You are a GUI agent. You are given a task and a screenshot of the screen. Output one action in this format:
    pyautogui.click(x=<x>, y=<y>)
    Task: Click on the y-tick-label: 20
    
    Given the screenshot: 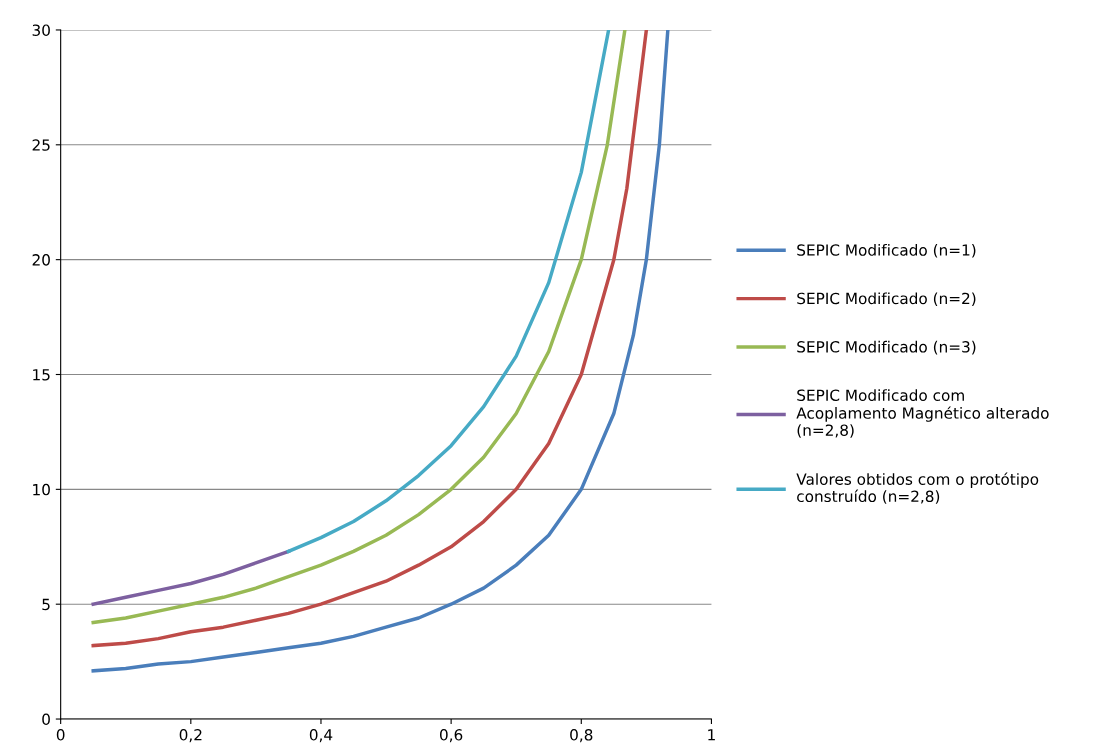 What is the action you would take?
    pyautogui.click(x=41, y=260)
    